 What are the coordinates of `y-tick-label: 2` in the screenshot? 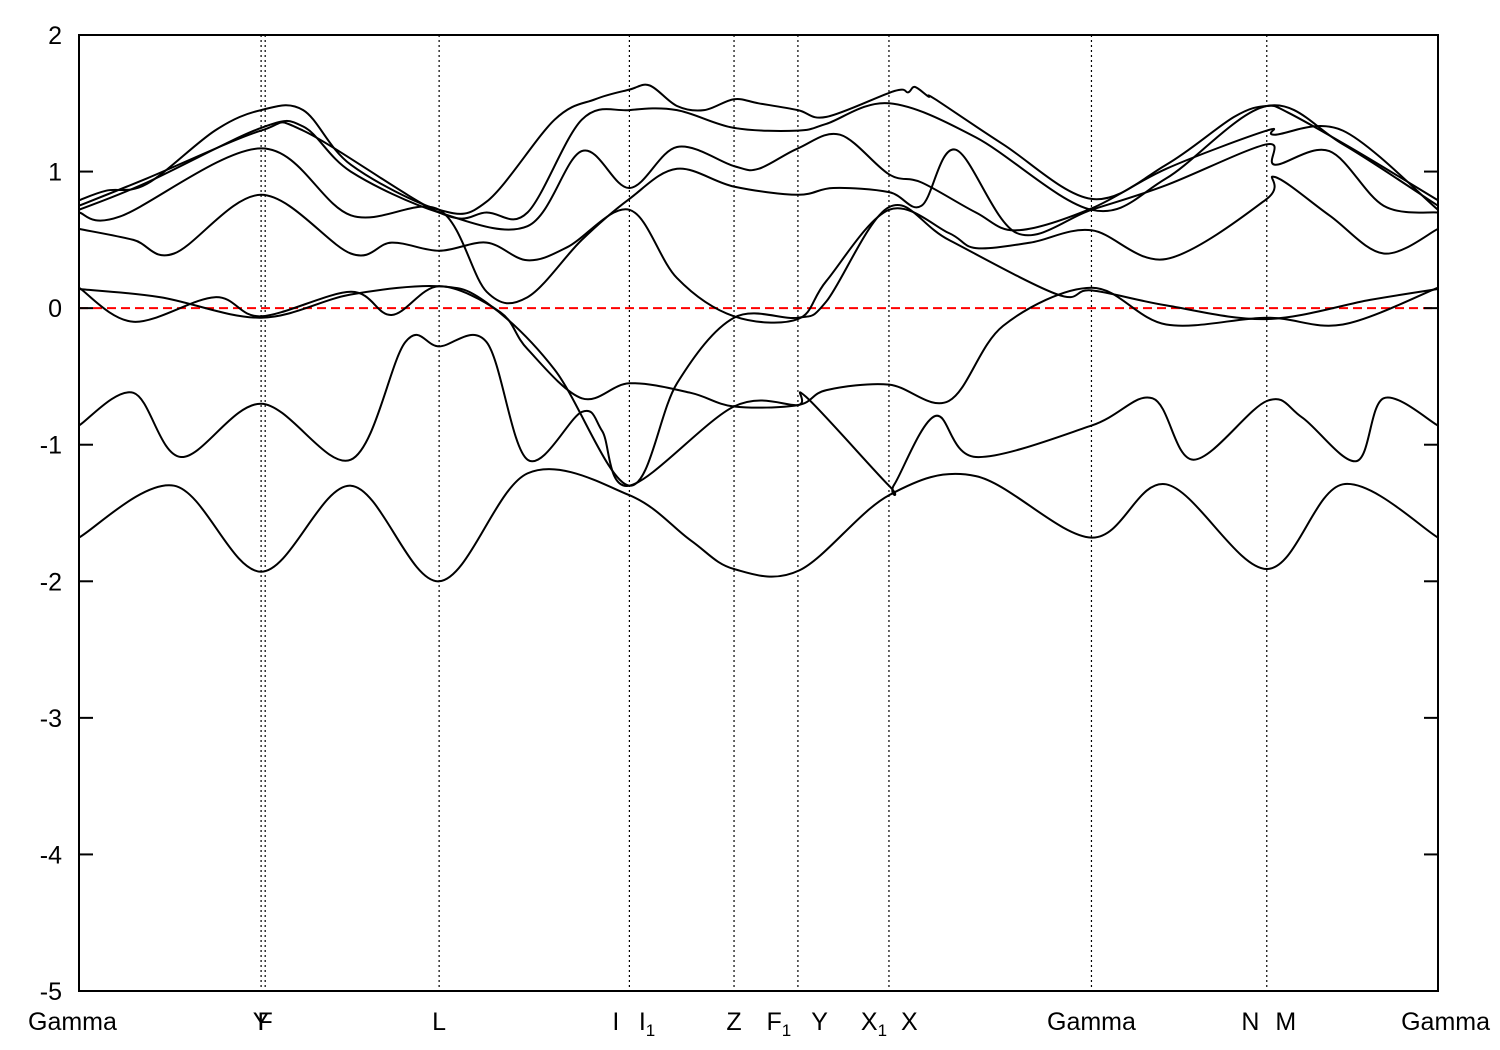 It's located at (55, 36).